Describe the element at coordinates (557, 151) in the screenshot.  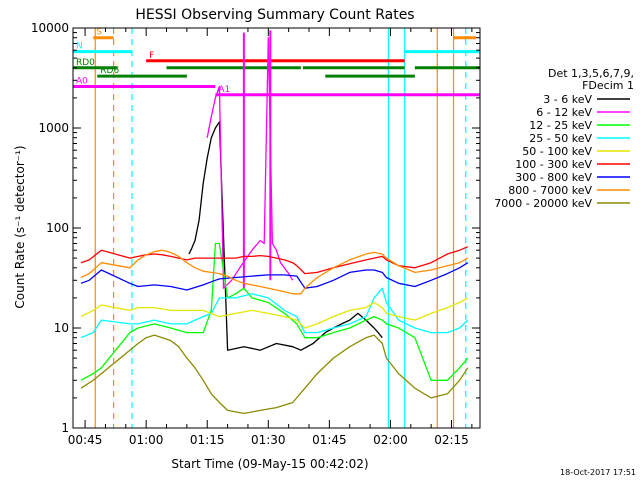
I see `legend-label-4: 50 - 100 keV` at that location.